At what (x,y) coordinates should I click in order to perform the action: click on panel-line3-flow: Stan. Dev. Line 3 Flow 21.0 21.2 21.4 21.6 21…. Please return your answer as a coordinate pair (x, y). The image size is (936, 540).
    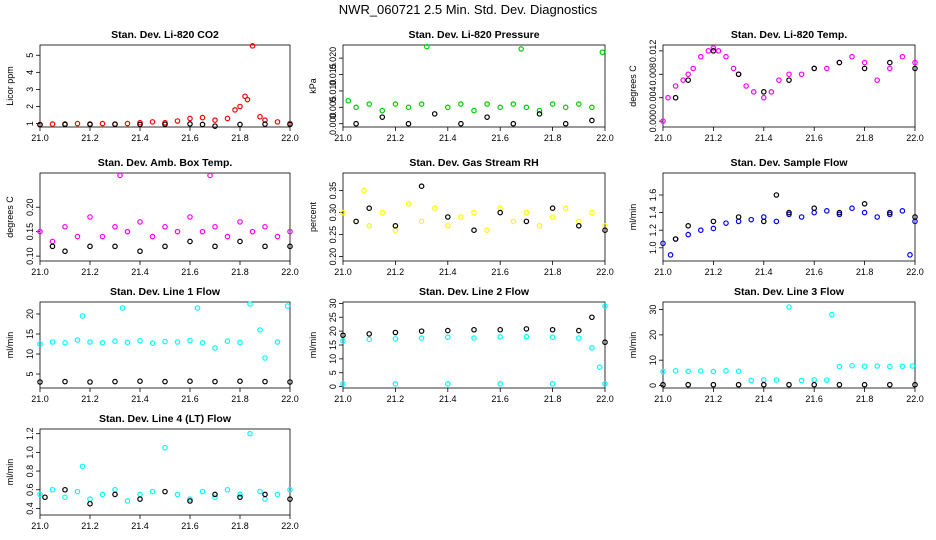
    Looking at the image, I should click on (776, 345).